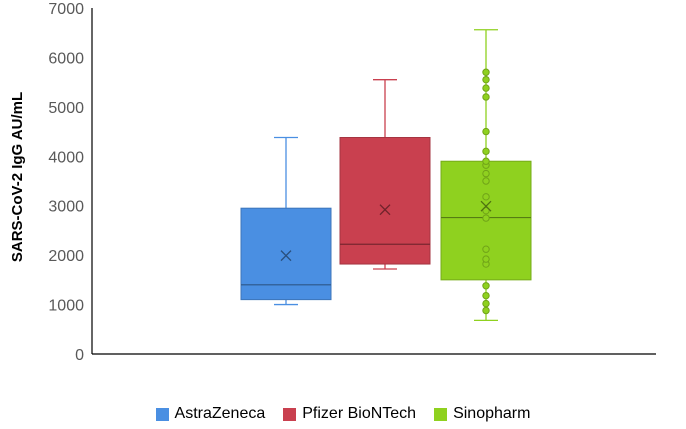 The height and width of the screenshot is (429, 686). Describe the element at coordinates (66, 207) in the screenshot. I see `y-tick-label: 3000` at that location.